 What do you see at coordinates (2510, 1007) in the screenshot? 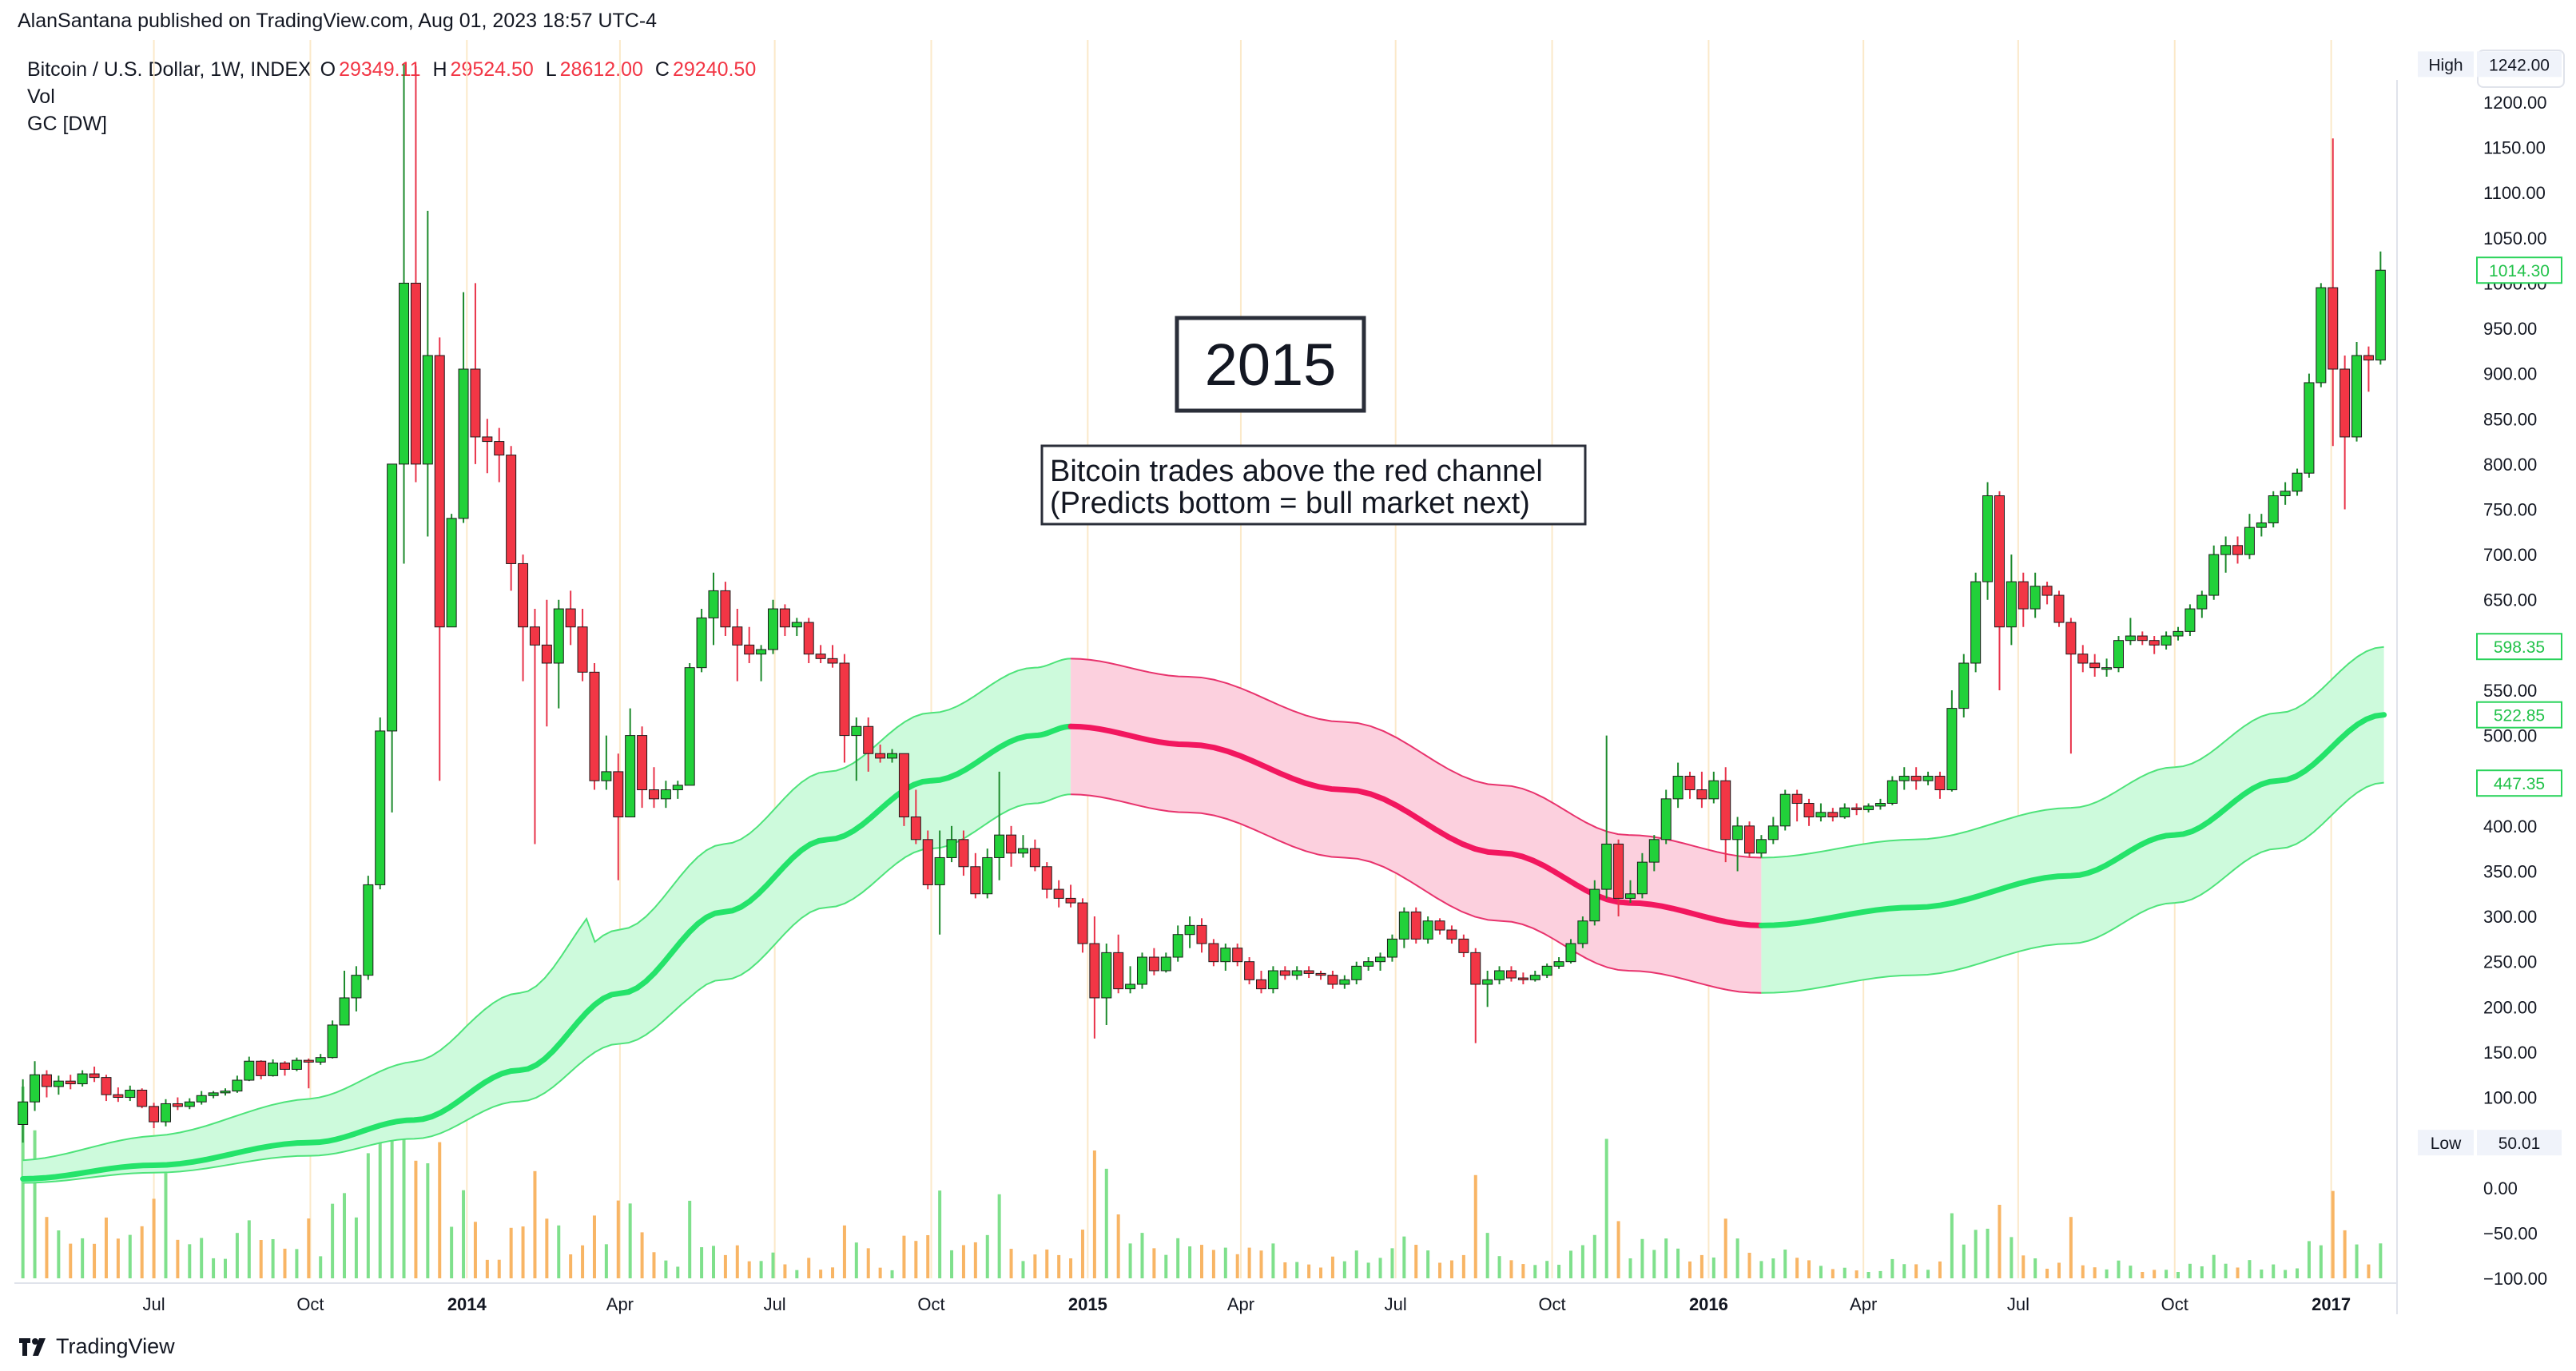
I see `y-tick-label: 200.00` at bounding box center [2510, 1007].